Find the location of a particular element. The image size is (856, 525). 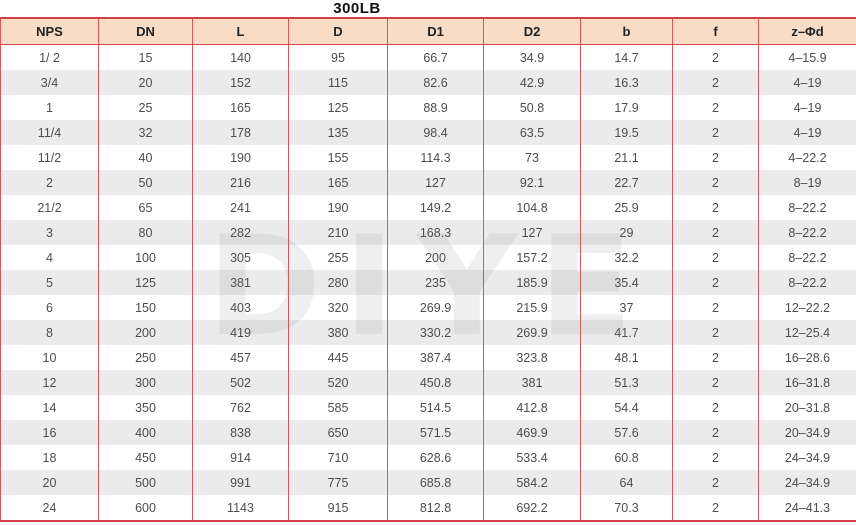

table-cell: 32 is located at coordinates (145, 132).